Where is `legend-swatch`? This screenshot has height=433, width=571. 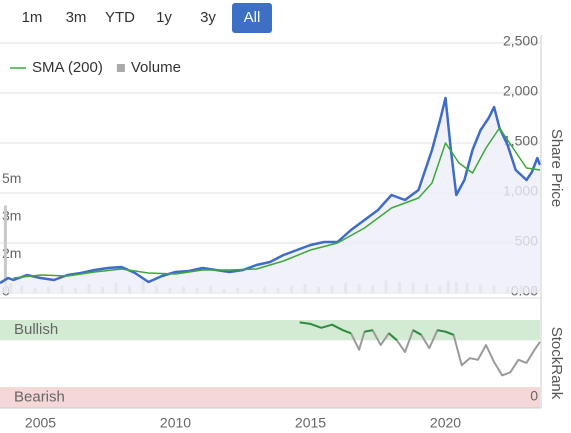 legend-swatch is located at coordinates (120, 68).